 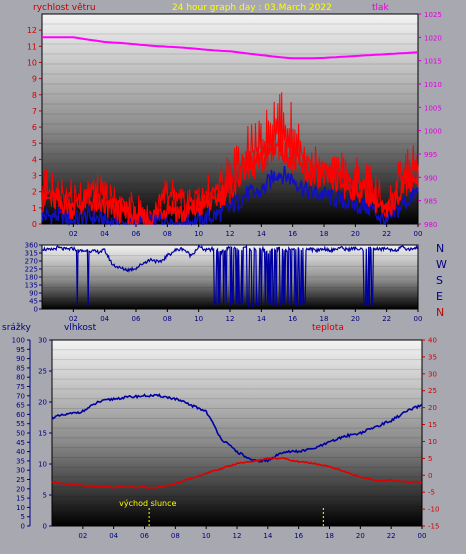 What do you see at coordinates (20, 434) in the screenshot?
I see `rain-ytick-label: 50` at bounding box center [20, 434].